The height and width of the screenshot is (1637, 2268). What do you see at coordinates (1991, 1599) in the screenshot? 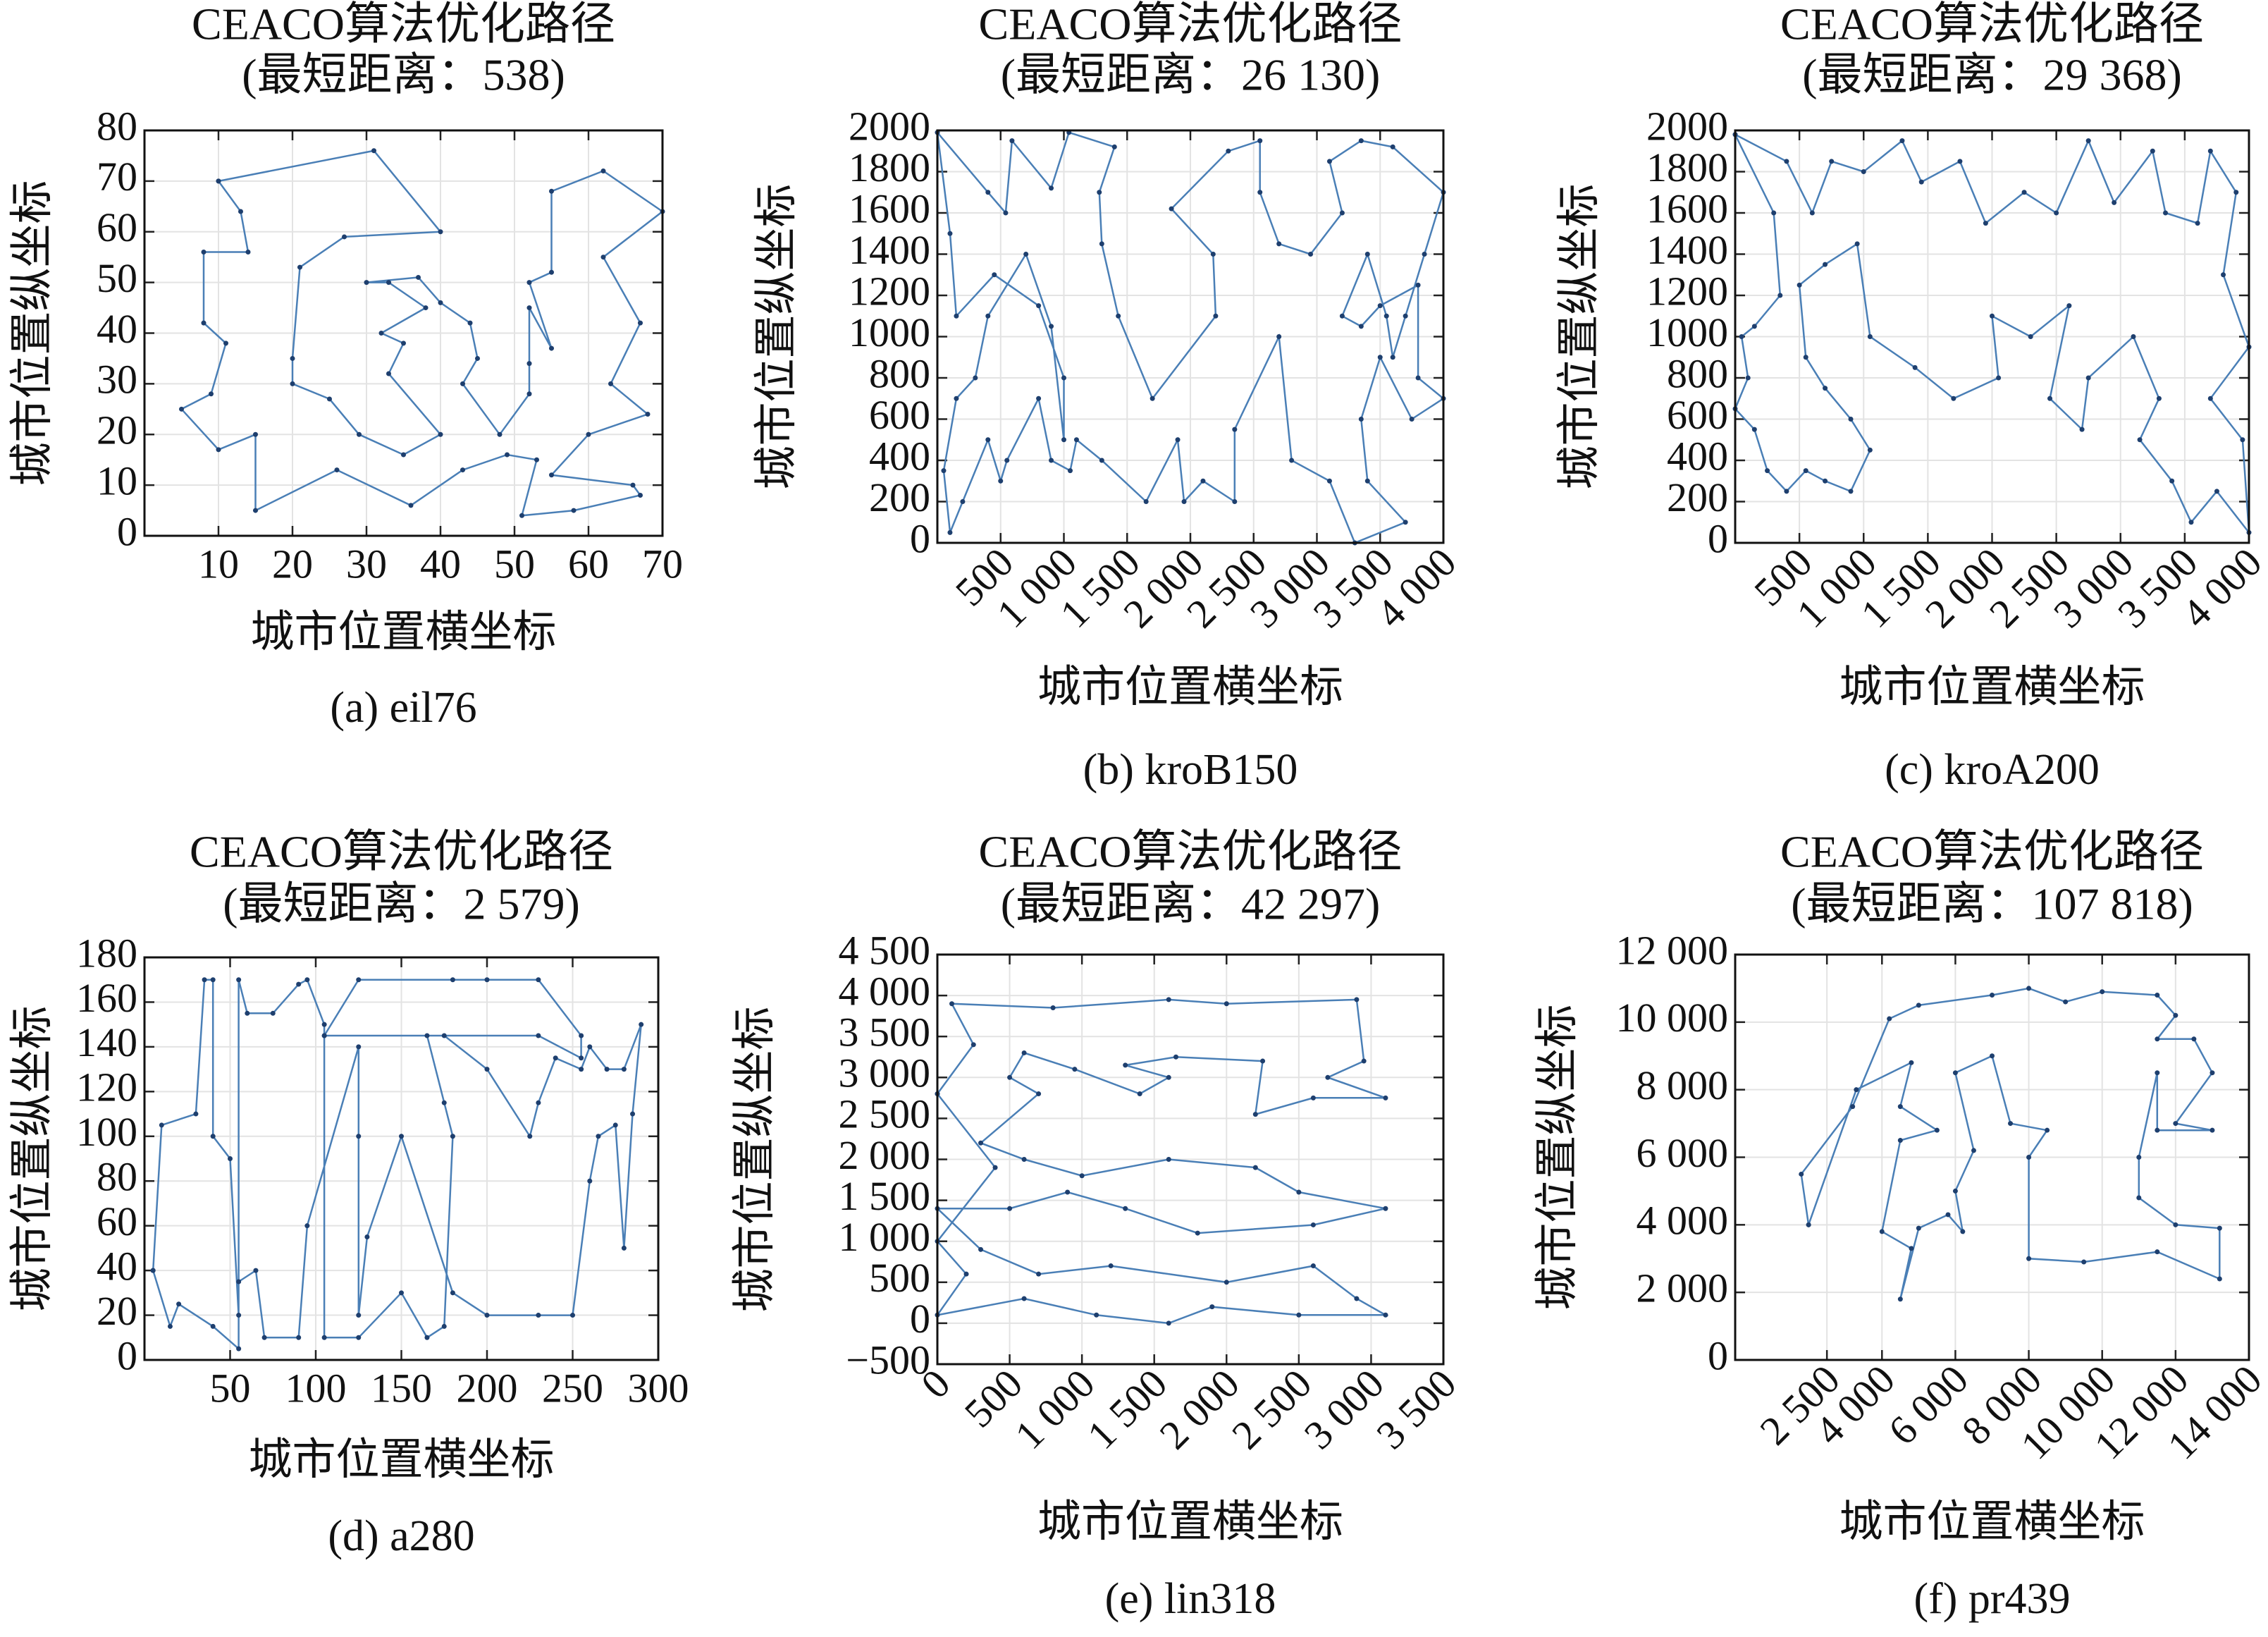
I see `caption: (f) pr439` at bounding box center [1991, 1599].